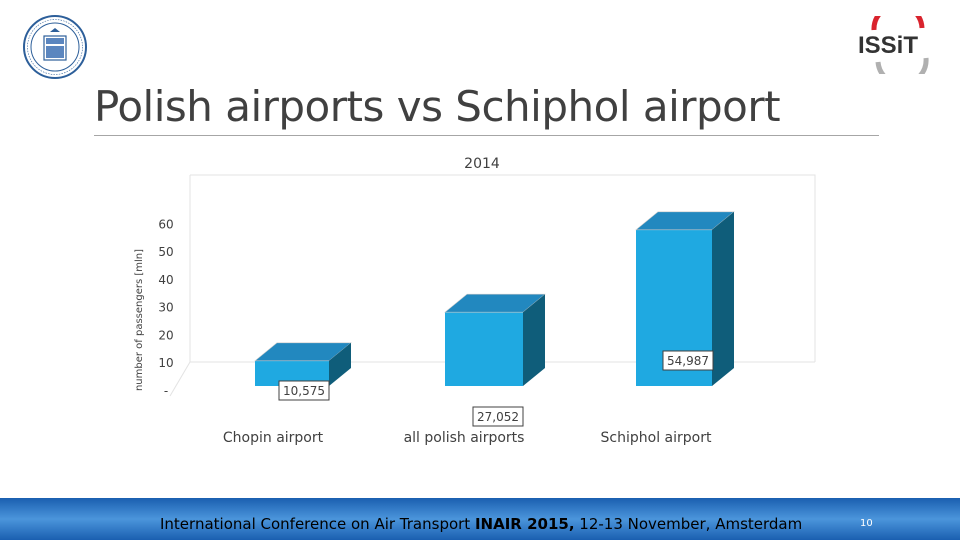 The image size is (960, 540). What do you see at coordinates (496, 388) in the screenshot?
I see `data-labels: 10,575 27,052 54,987` at bounding box center [496, 388].